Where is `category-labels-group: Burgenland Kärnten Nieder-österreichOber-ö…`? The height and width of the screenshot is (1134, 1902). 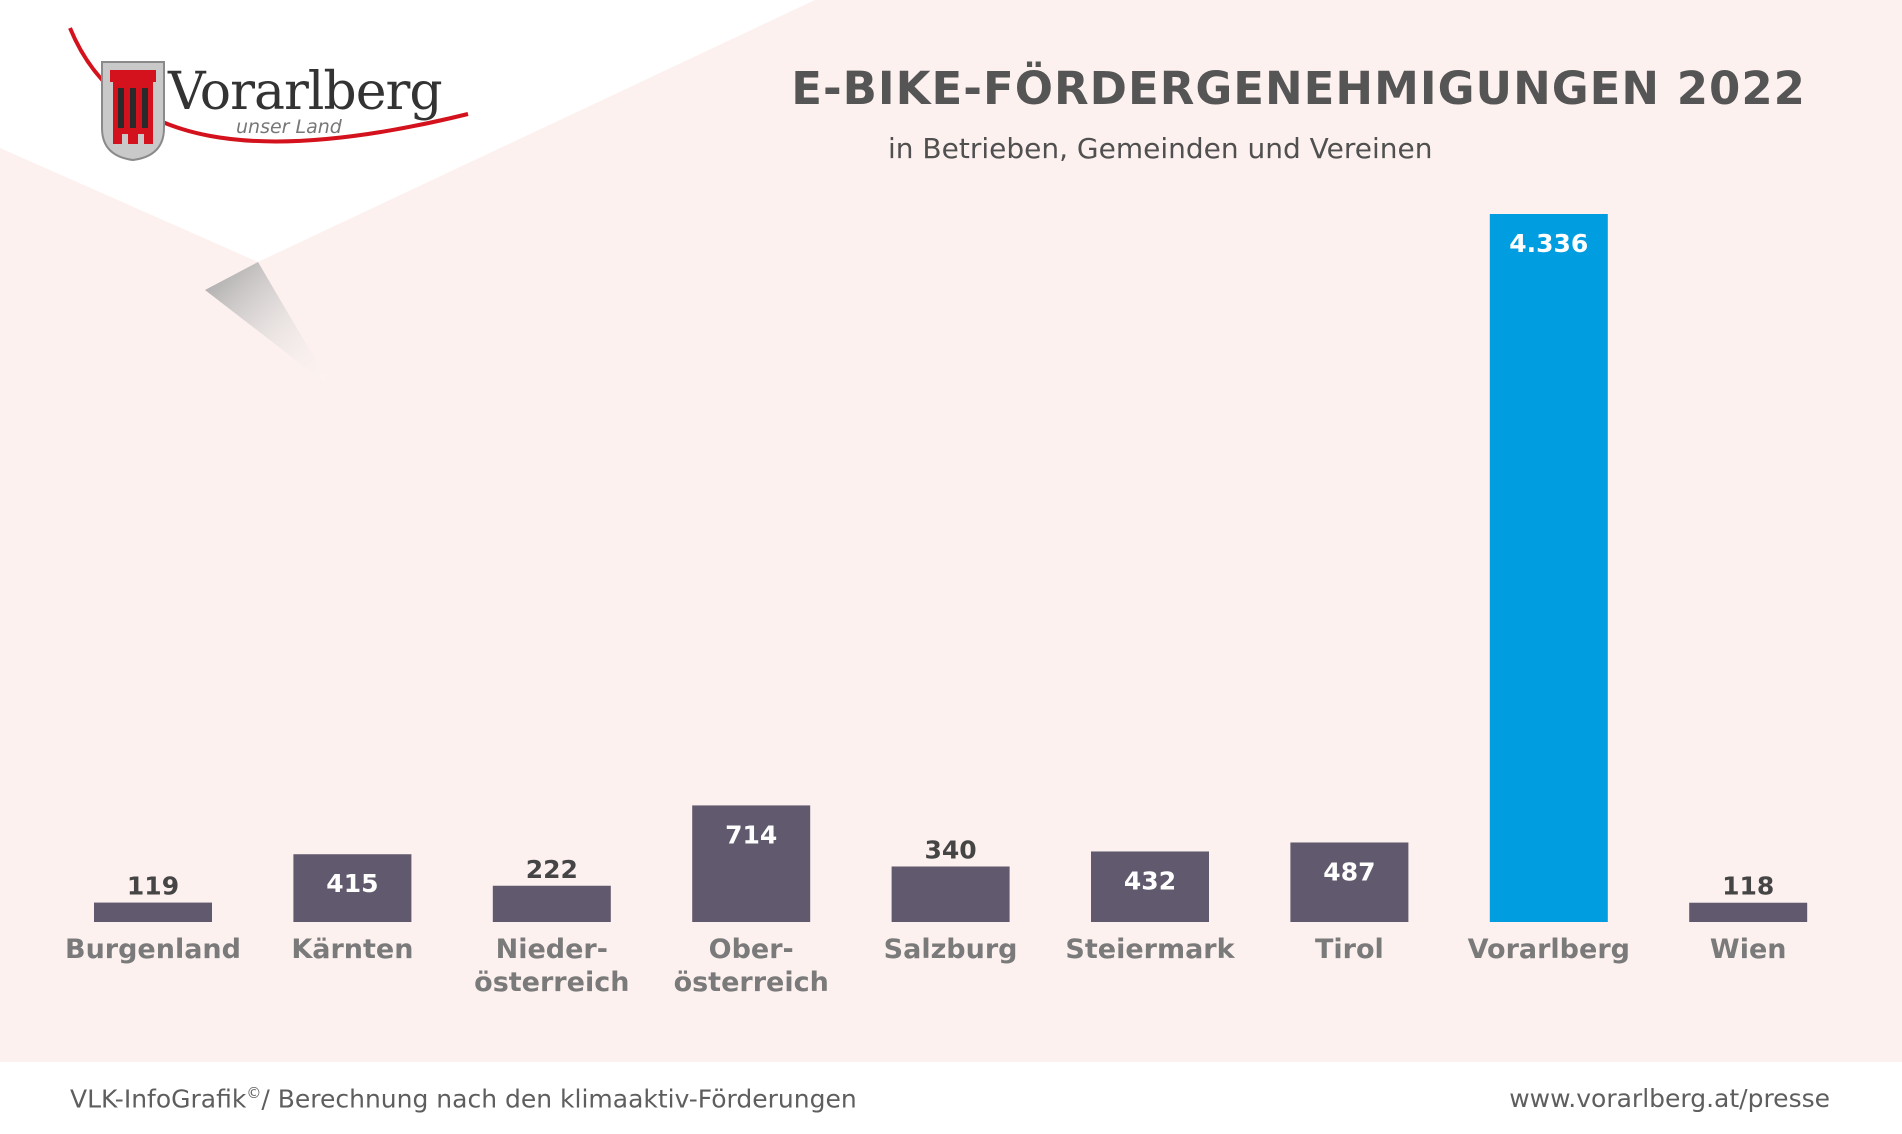
category-labels-group: Burgenland Kärnten Nieder-österreichOber-ö… is located at coordinates (925, 966).